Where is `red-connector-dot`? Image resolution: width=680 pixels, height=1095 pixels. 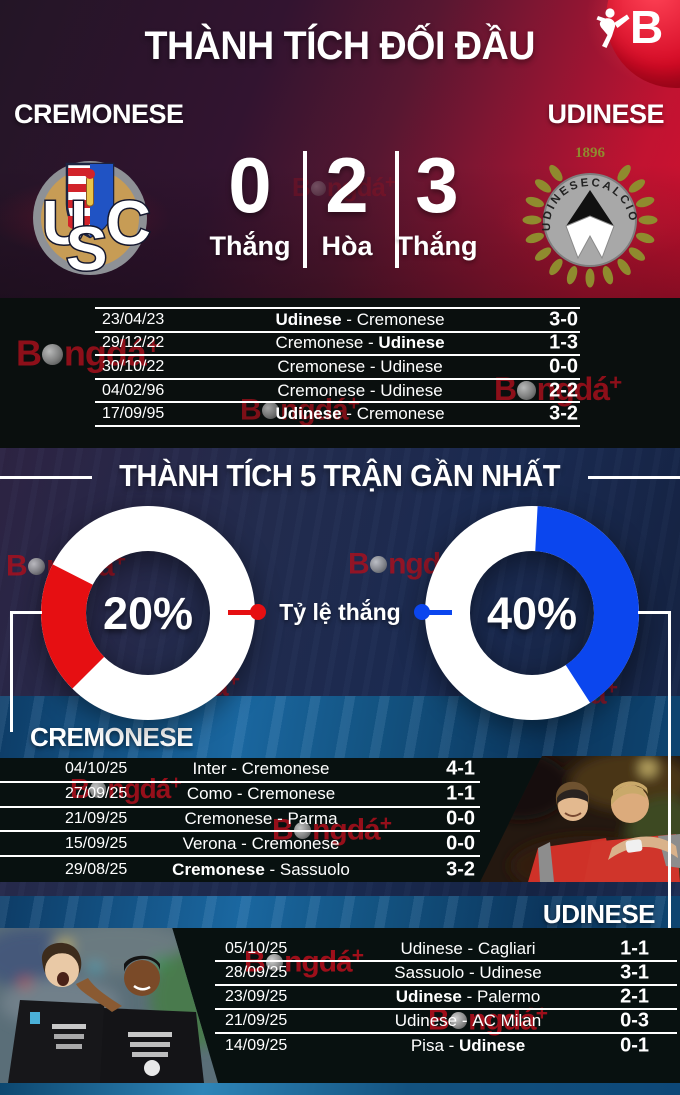
red-connector-dot is located at coordinates (258, 612).